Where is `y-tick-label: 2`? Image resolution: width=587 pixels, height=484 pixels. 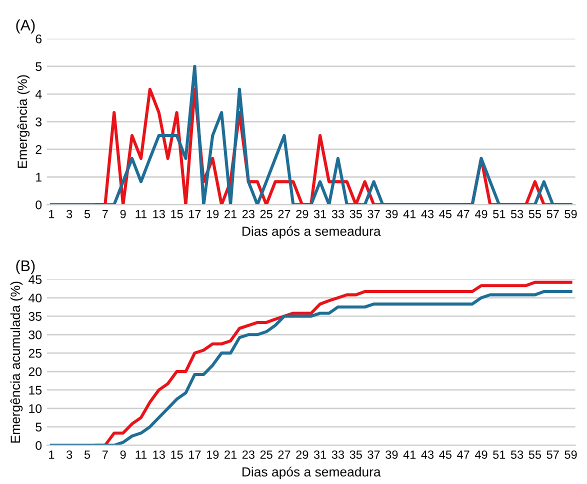
y-tick-label: 2 is located at coordinates (39, 149).